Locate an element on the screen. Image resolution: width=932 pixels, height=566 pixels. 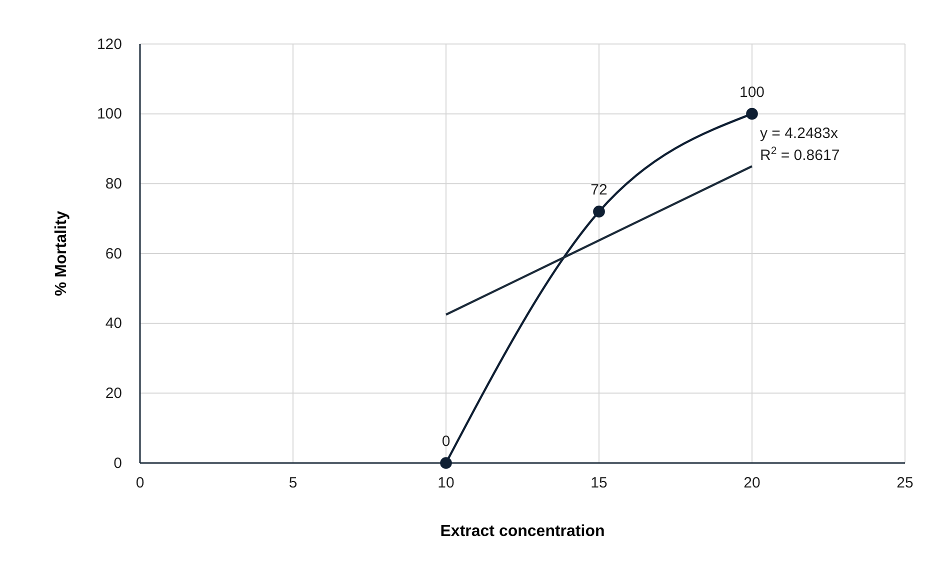
annotation: R$^{2}$ = 0.8617 is located at coordinates (800, 154).